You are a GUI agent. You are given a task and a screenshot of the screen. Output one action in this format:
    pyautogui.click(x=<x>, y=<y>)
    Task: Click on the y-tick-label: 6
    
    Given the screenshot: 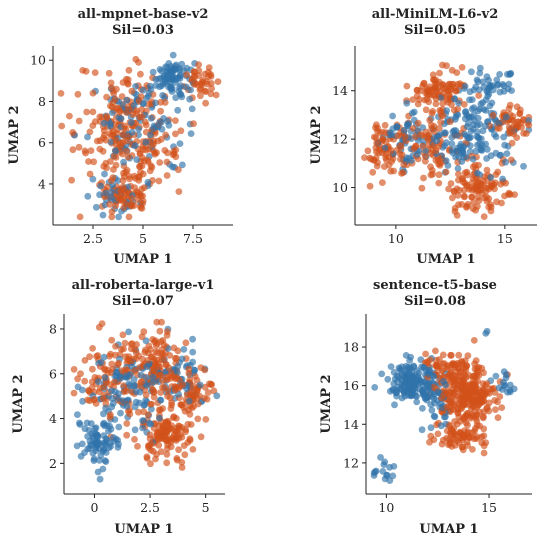 What is the action you would take?
    pyautogui.click(x=42, y=142)
    